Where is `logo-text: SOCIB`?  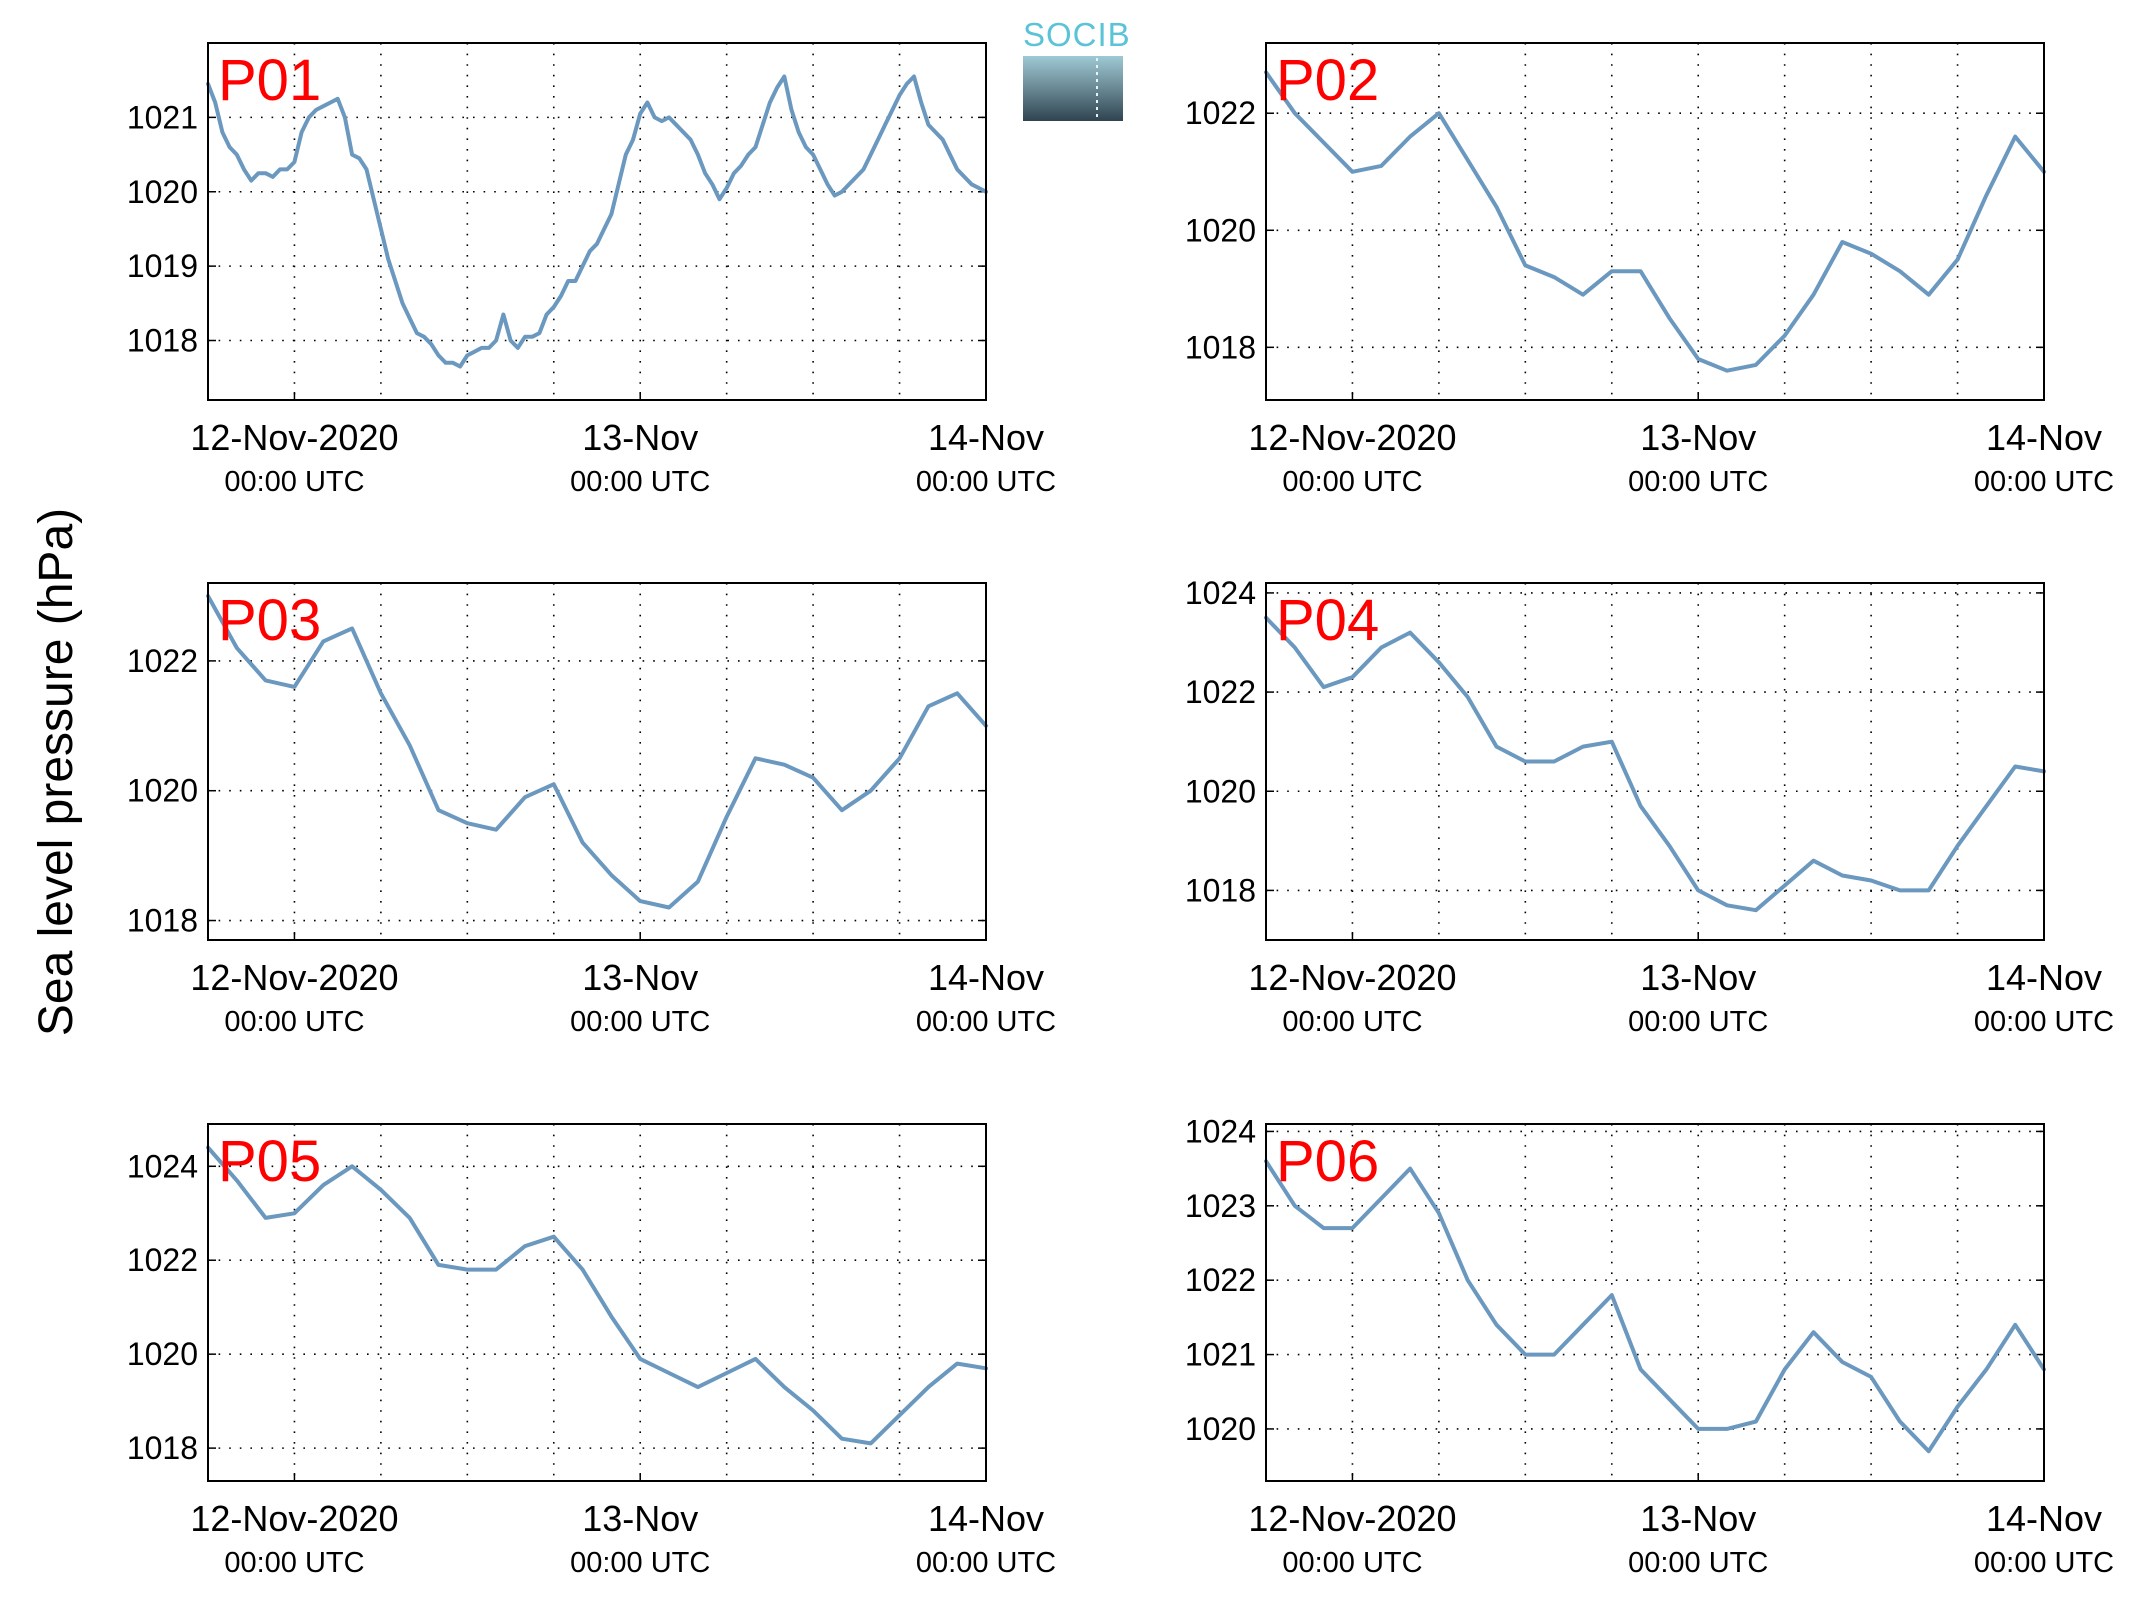
logo-text: SOCIB is located at coordinates (1077, 34).